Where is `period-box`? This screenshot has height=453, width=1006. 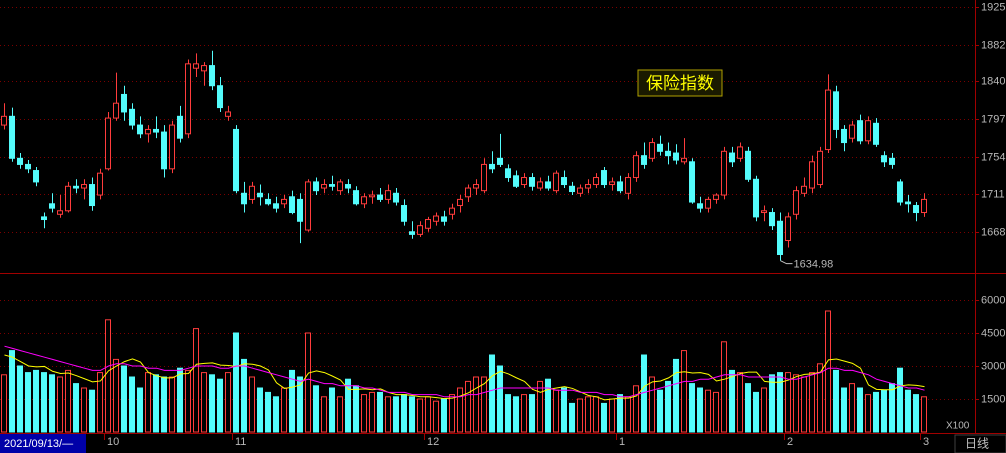 period-box is located at coordinates (980, 443).